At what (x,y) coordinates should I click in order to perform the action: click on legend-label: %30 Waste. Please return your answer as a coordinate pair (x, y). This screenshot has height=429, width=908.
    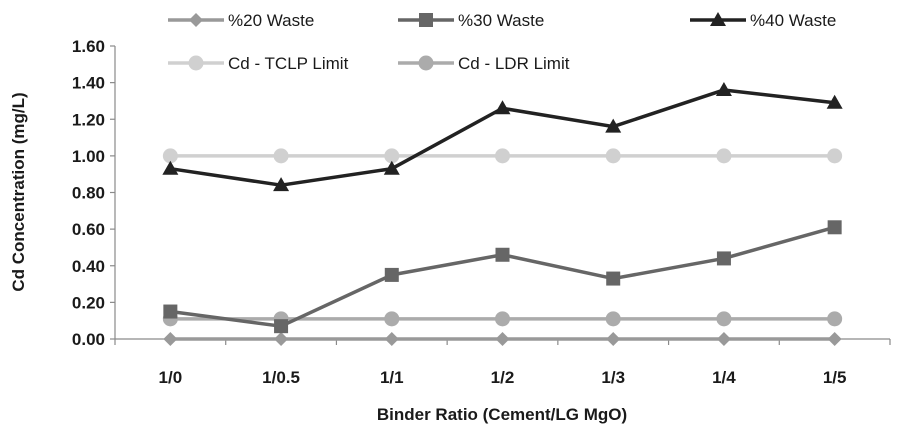
    Looking at the image, I should click on (501, 20).